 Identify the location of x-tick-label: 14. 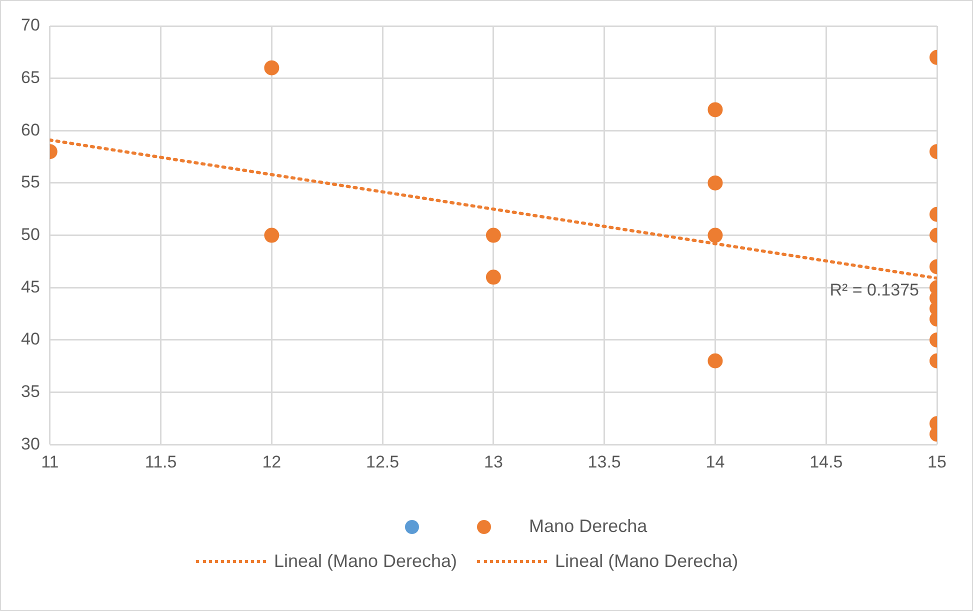
(715, 462).